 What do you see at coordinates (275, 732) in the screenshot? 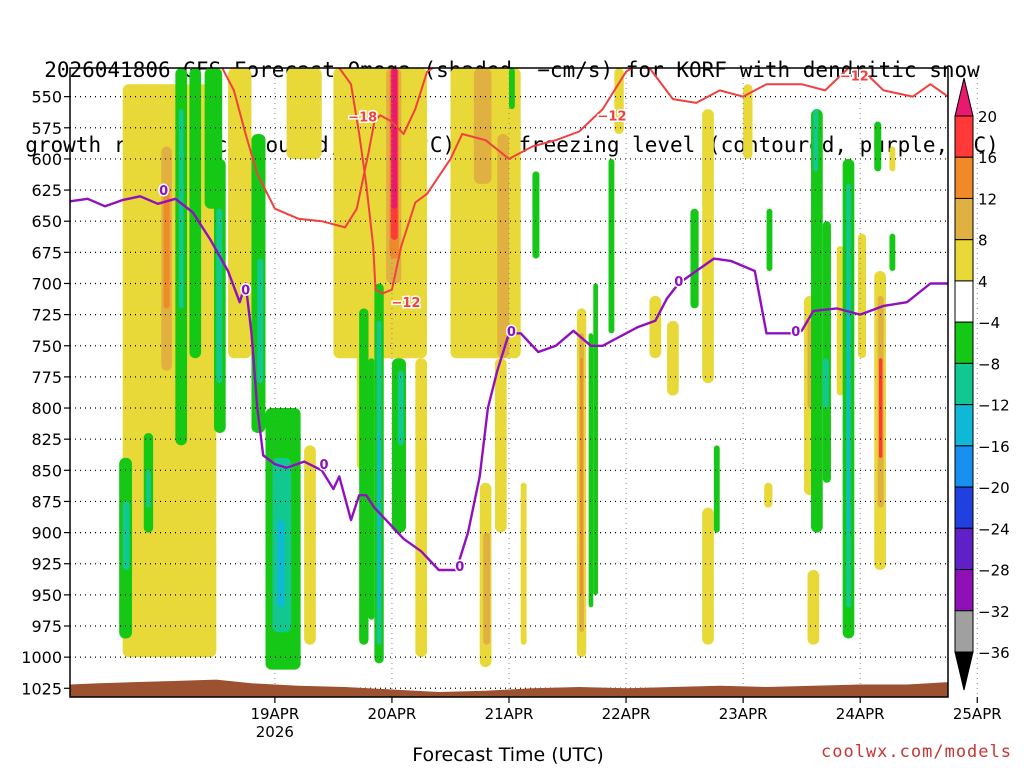
I see `x-tick-year: 2026` at bounding box center [275, 732].